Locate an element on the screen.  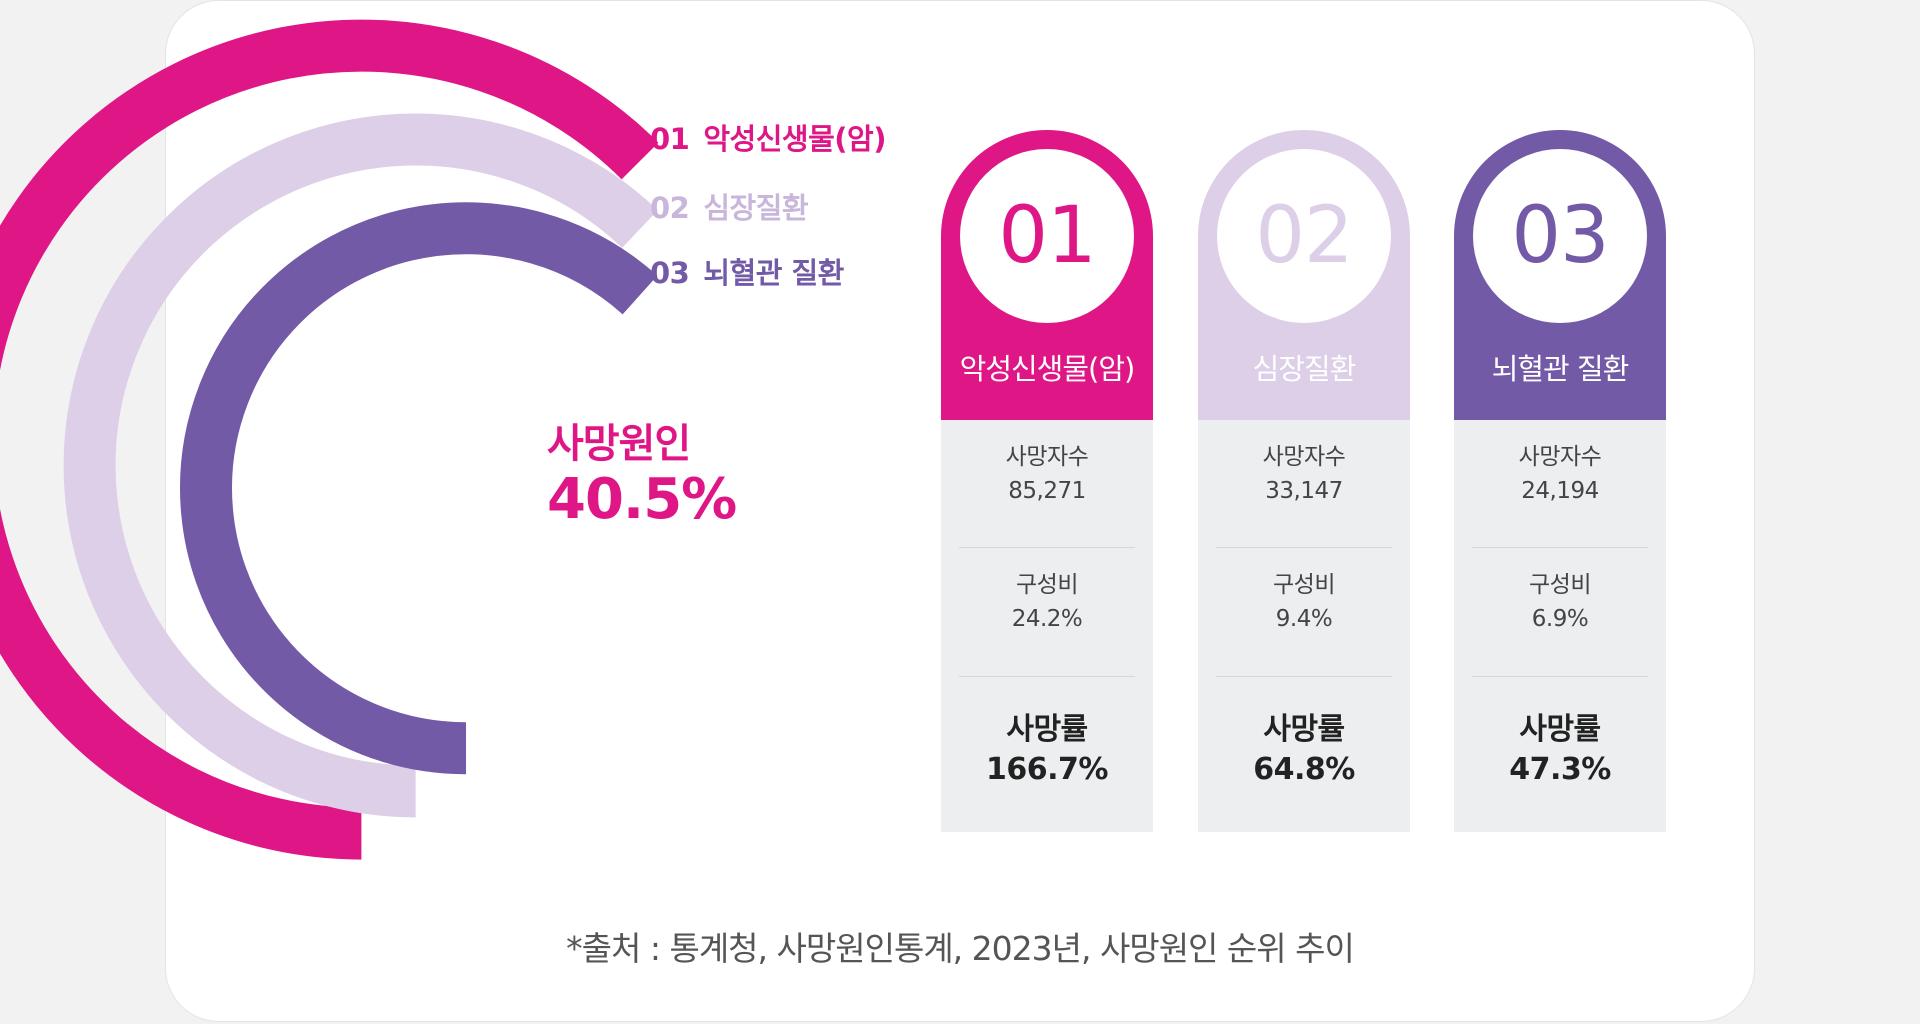
ratio-stat: 구성비 24.2% is located at coordinates (1047, 602).